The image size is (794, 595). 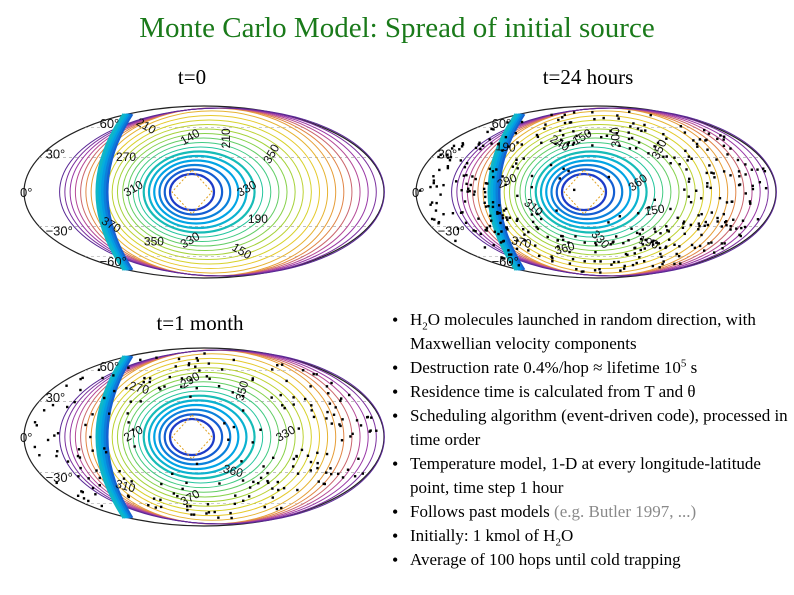 What do you see at coordinates (258, 219) in the screenshot?
I see `contour-value-label: 190` at bounding box center [258, 219].